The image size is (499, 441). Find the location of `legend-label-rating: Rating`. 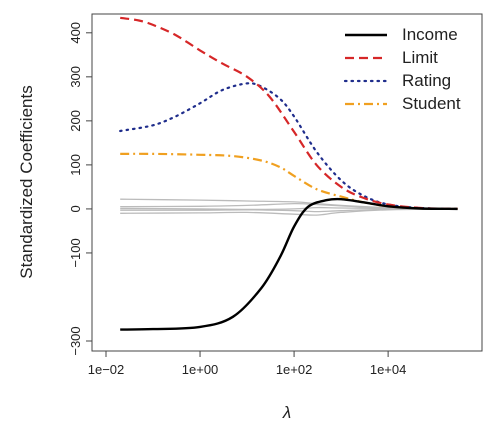

legend-label-rating: Rating is located at coordinates (426, 80).